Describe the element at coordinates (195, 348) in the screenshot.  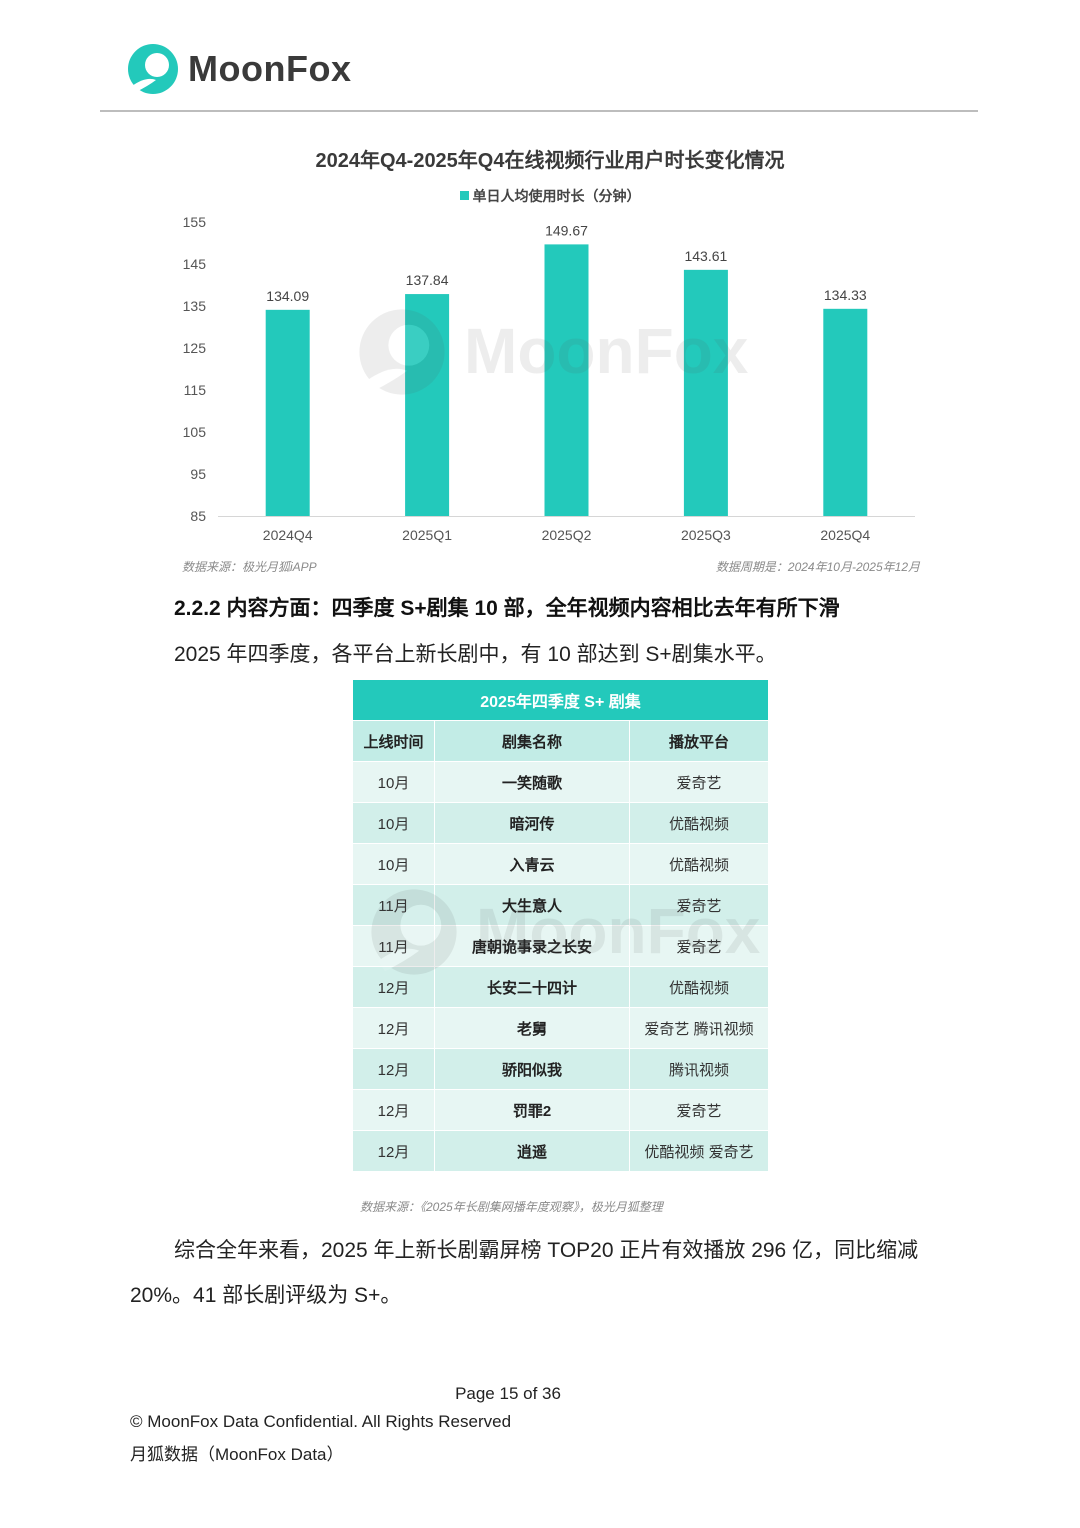
I see `y-tick-label: 125` at that location.